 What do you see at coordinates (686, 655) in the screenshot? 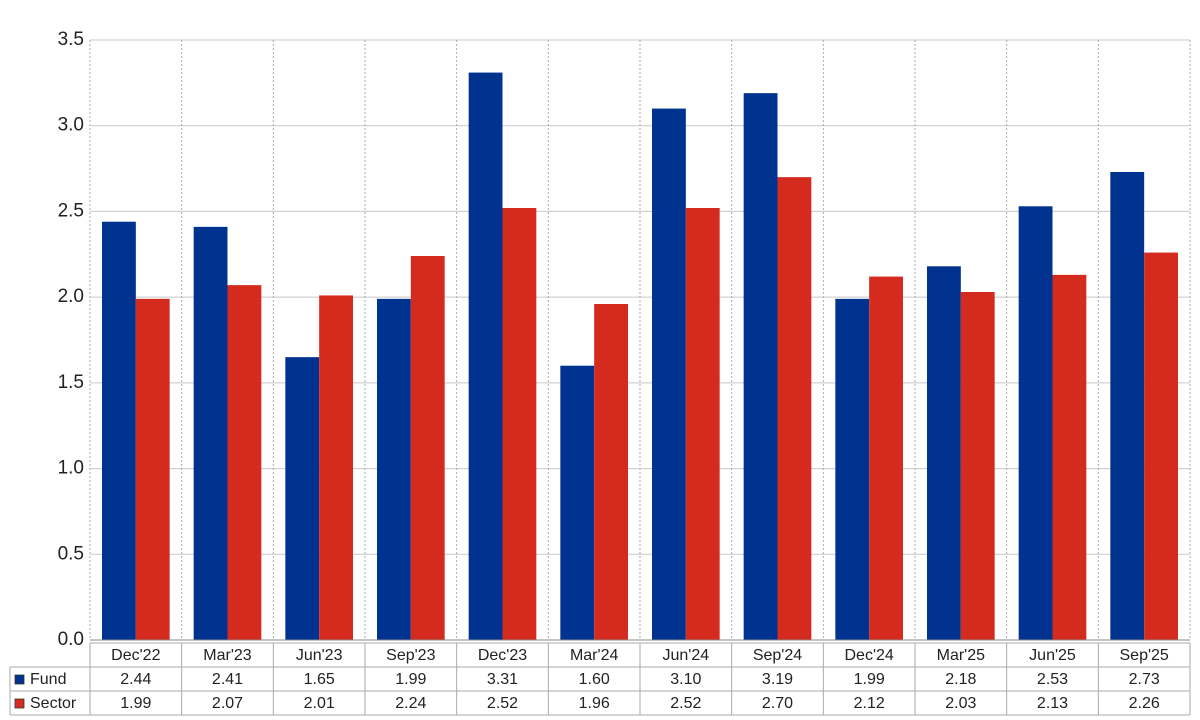
I see `x-tick-label: Jun'24` at bounding box center [686, 655].